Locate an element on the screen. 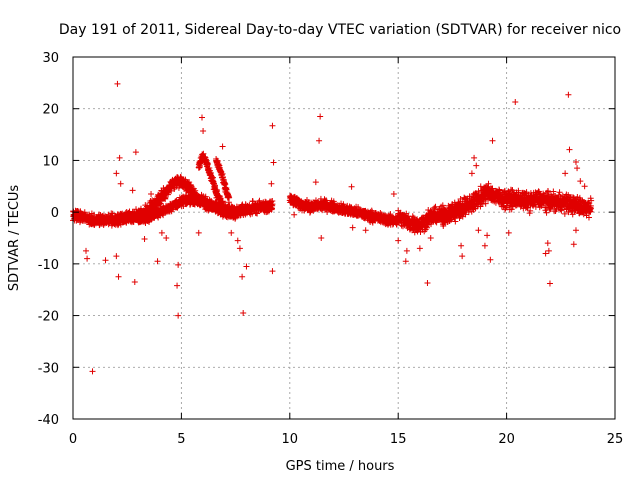  y-axis-label: SDTVAR / TECUs is located at coordinates (14, 238).